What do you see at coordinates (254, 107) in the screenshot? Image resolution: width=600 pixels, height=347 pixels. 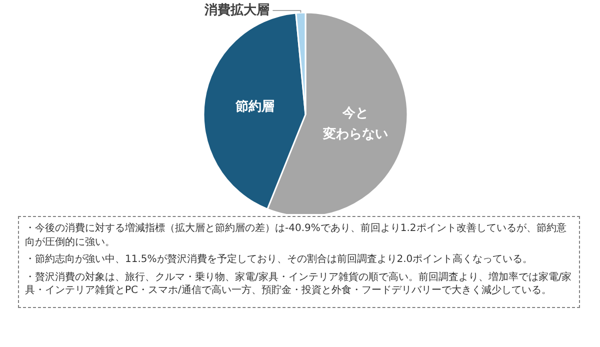 I see `slice-label: 節約層` at bounding box center [254, 107].